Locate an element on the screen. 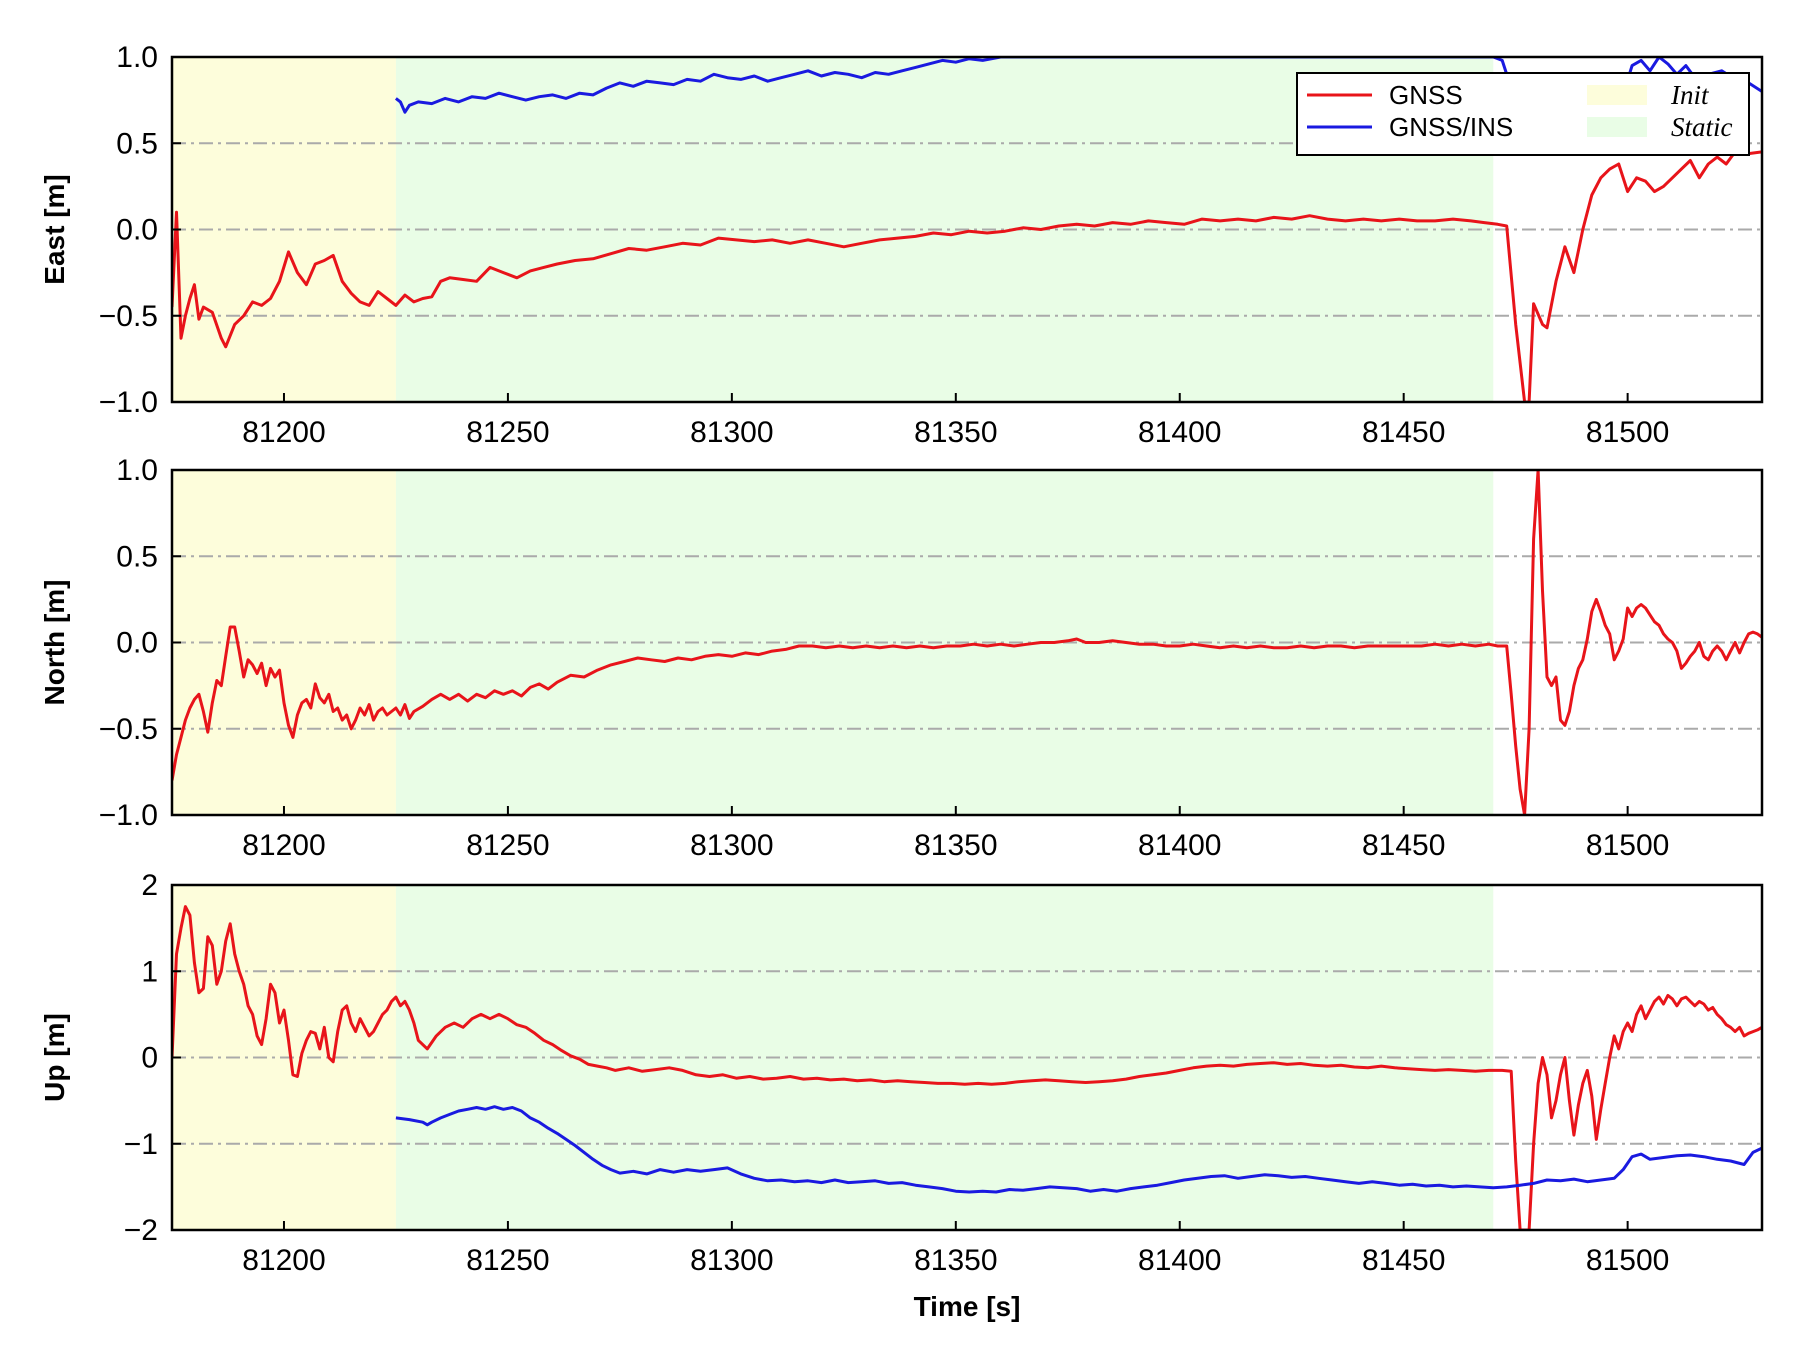 The height and width of the screenshot is (1350, 1800). y-axis-title: Up [m] is located at coordinates (54, 1057).